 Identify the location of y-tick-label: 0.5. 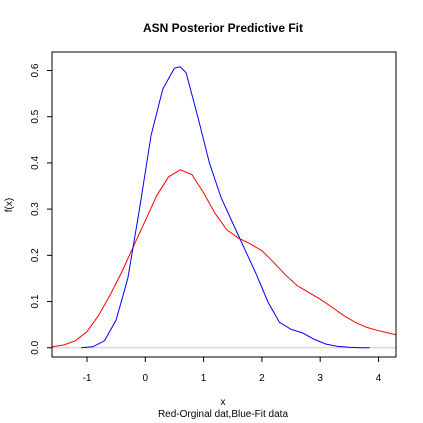
(35, 116).